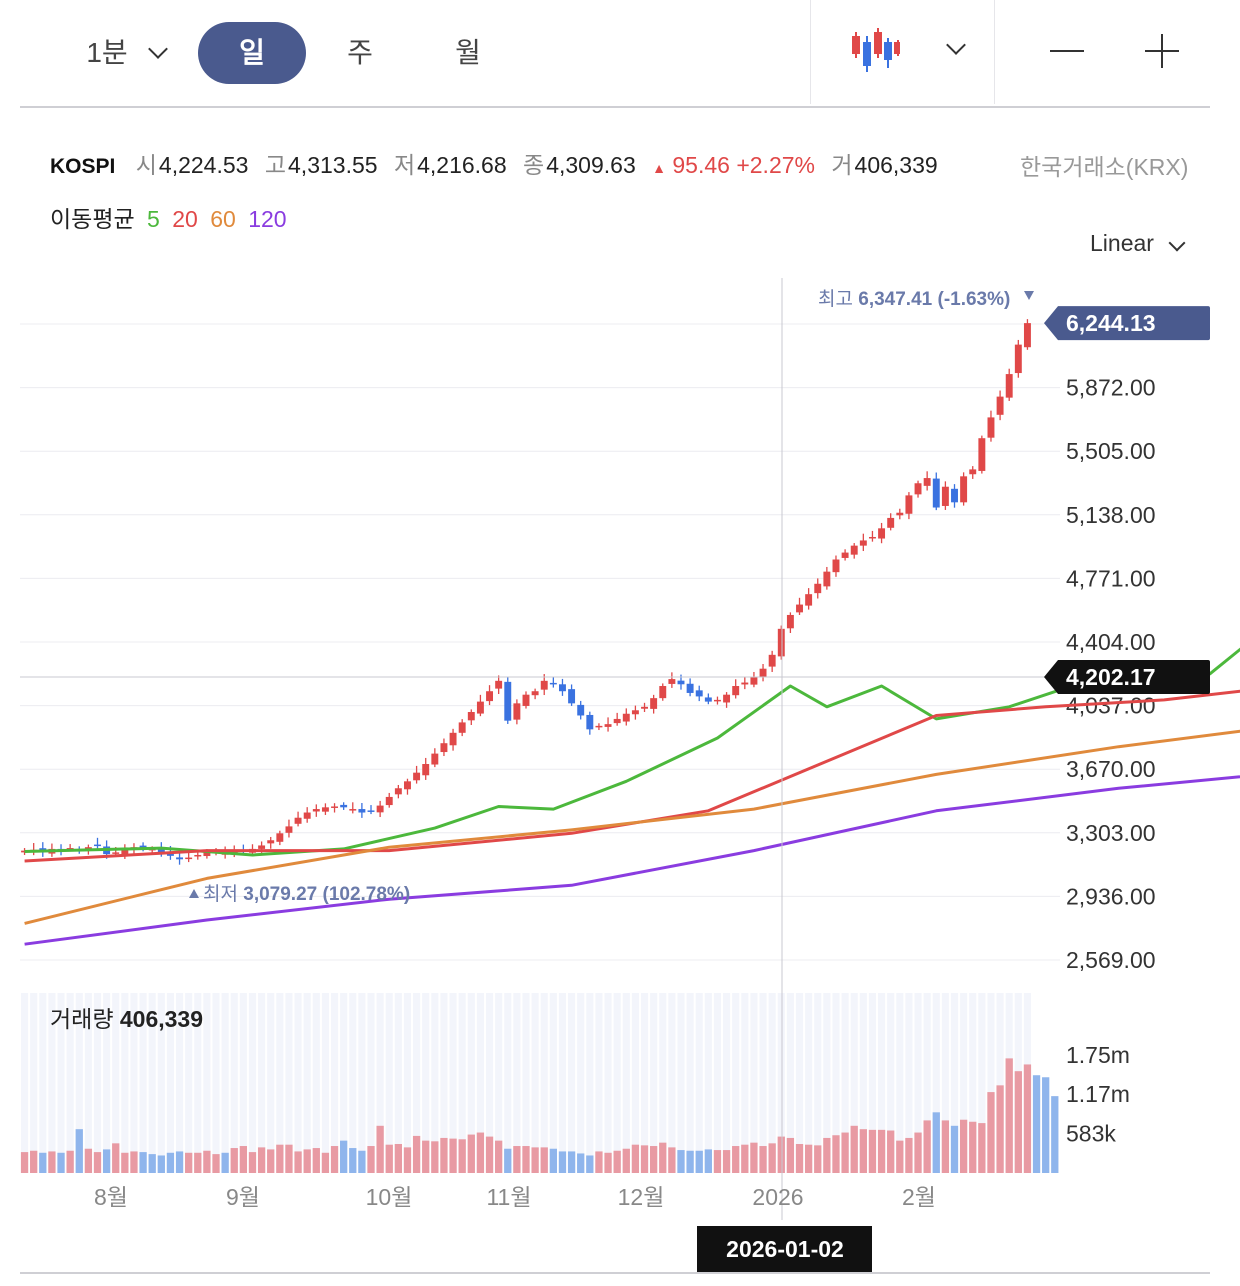  What do you see at coordinates (615, 1273) in the screenshot?
I see `divider` at bounding box center [615, 1273].